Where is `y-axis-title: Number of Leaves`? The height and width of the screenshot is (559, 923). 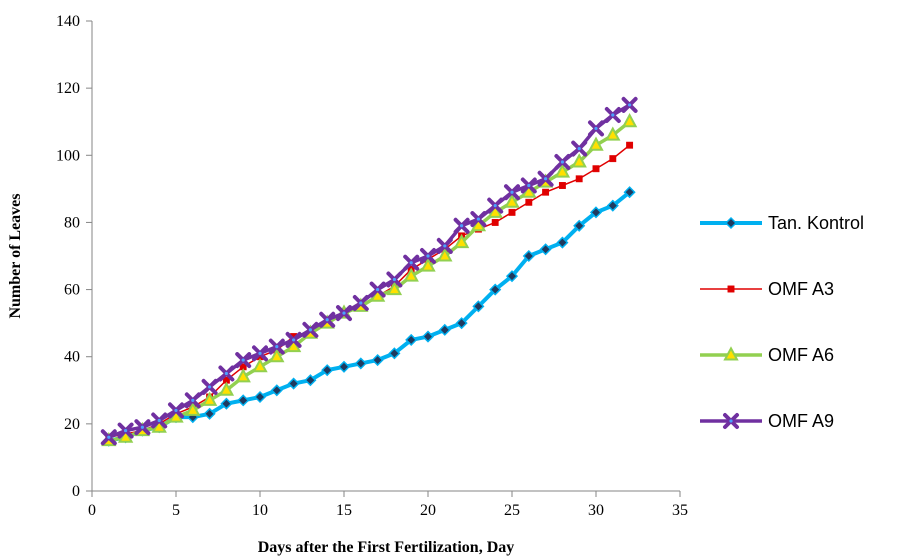 y-axis-title: Number of Leaves is located at coordinates (15, 255).